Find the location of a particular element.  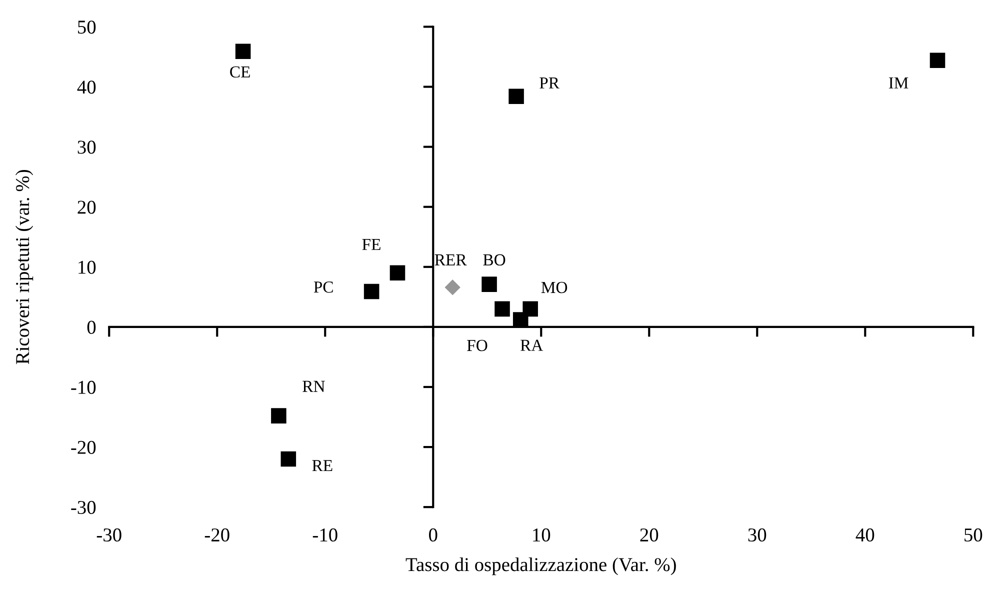

x-tick-label: -10 is located at coordinates (325, 535).